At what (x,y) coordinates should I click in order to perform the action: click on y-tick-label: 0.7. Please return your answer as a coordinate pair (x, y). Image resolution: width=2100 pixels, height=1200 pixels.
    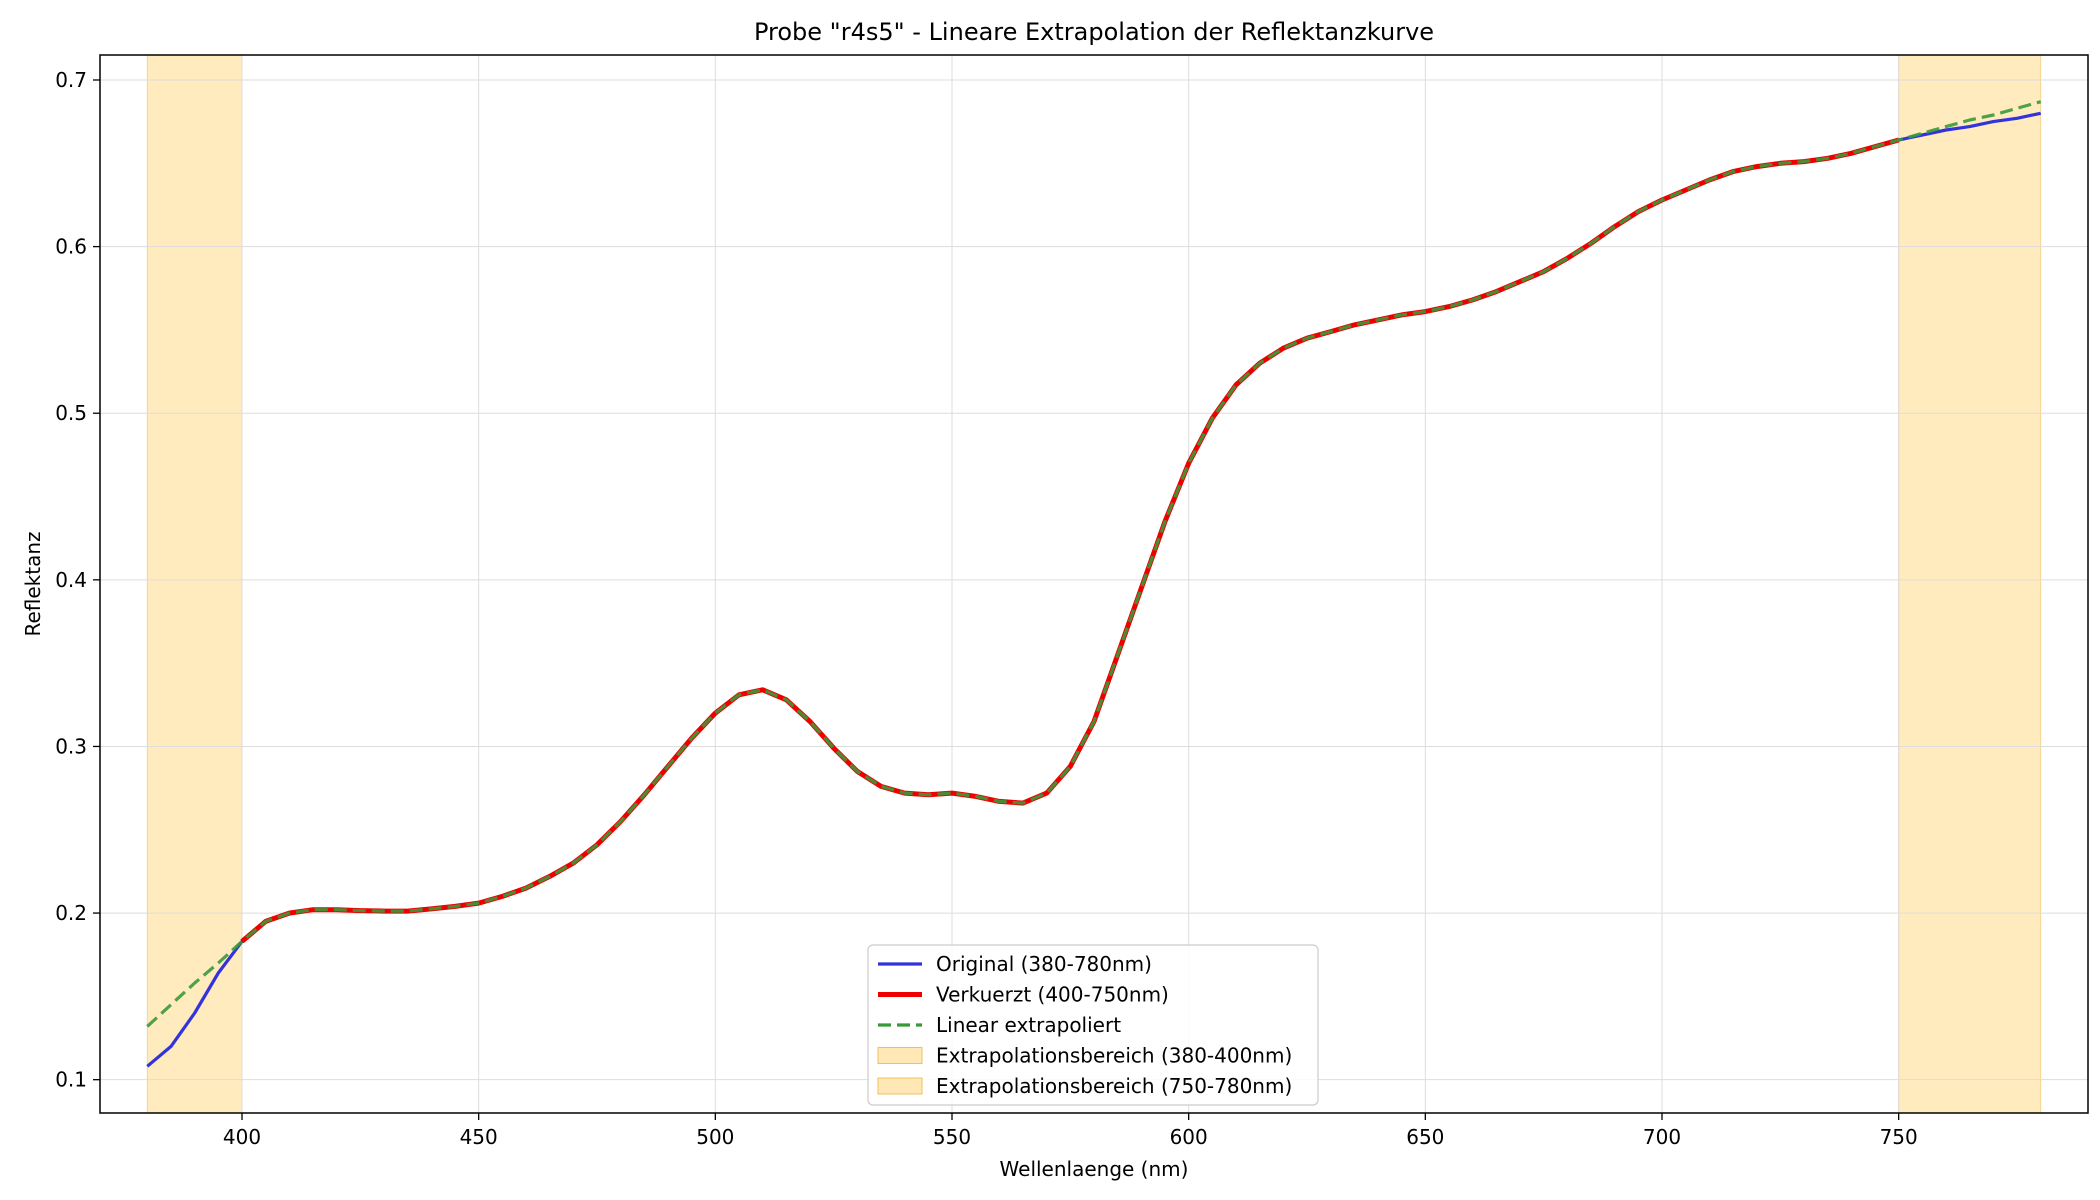
    Looking at the image, I should click on (71, 80).